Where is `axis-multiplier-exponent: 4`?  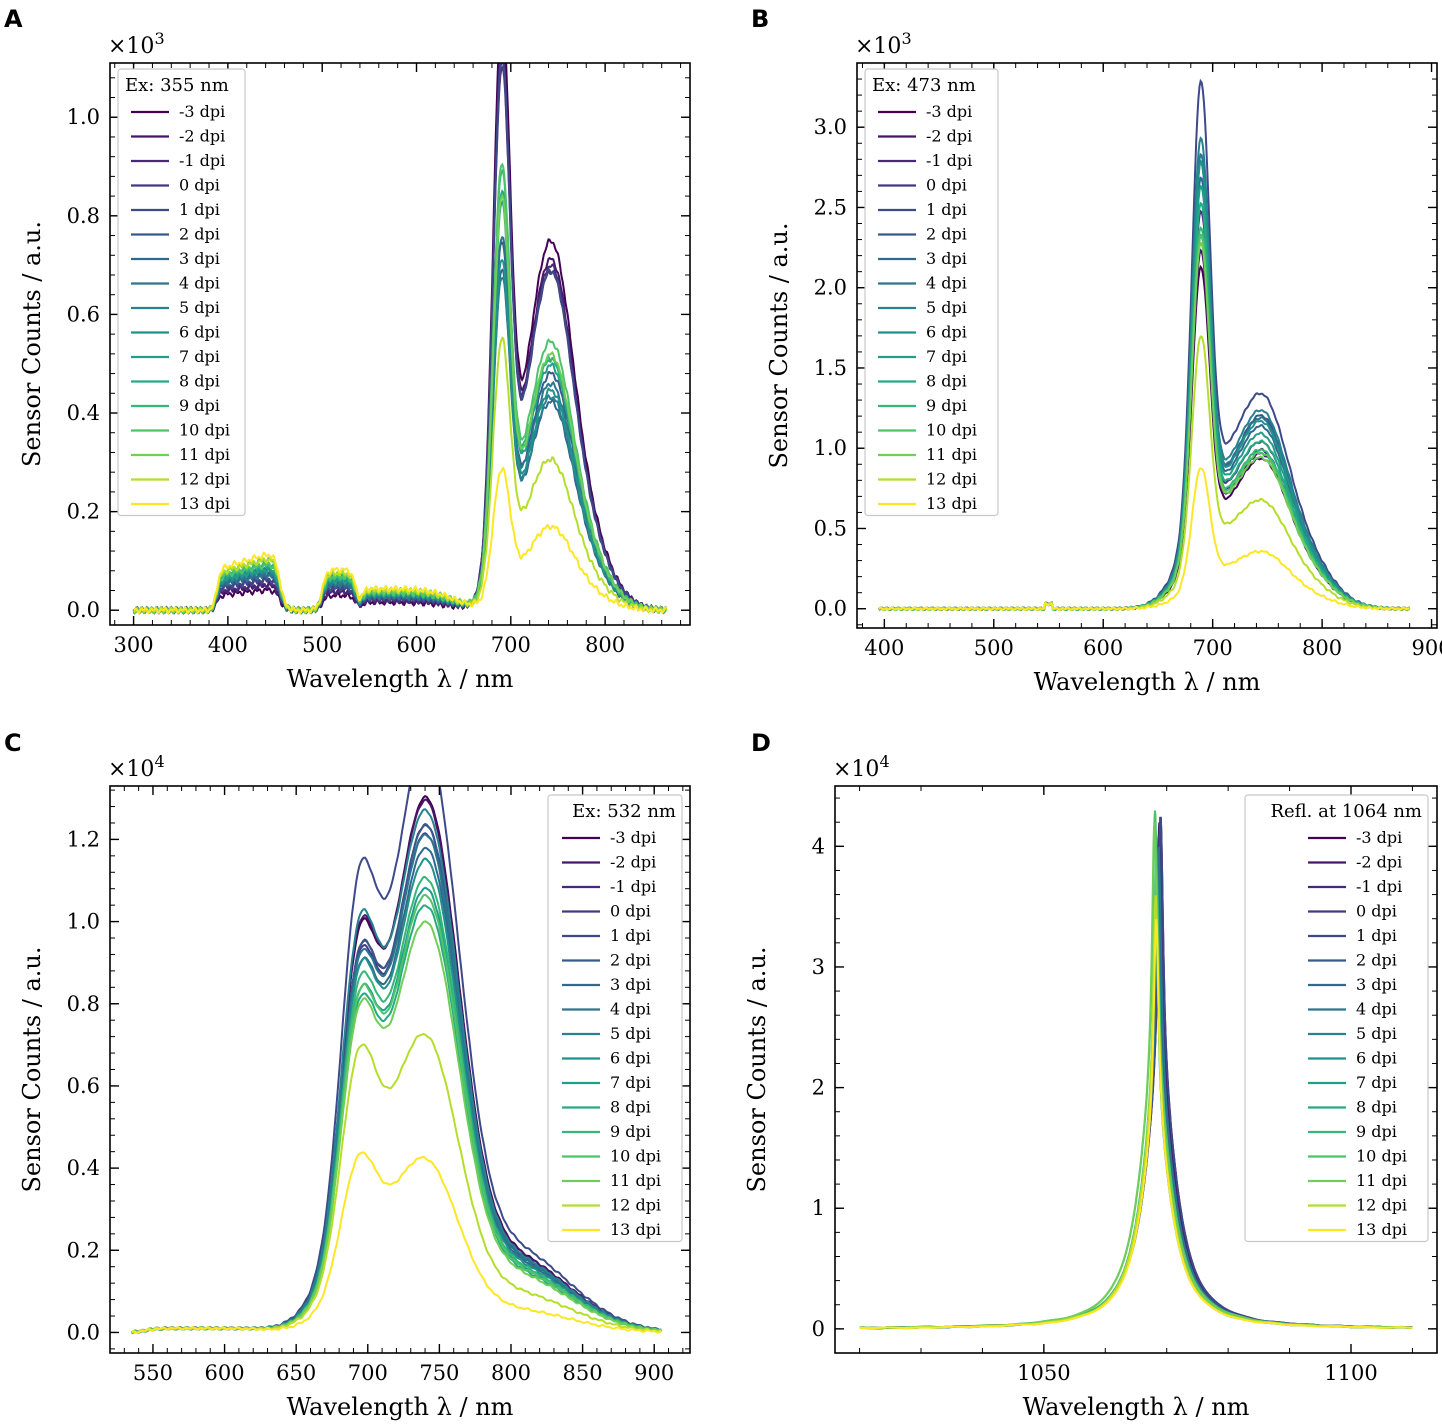 axis-multiplier-exponent: 4 is located at coordinates (159, 761).